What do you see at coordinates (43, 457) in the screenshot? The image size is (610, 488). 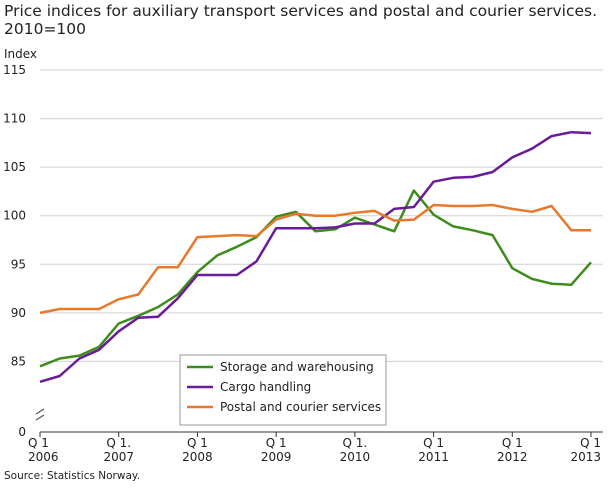 I see `x-tick-year: 2006` at bounding box center [43, 457].